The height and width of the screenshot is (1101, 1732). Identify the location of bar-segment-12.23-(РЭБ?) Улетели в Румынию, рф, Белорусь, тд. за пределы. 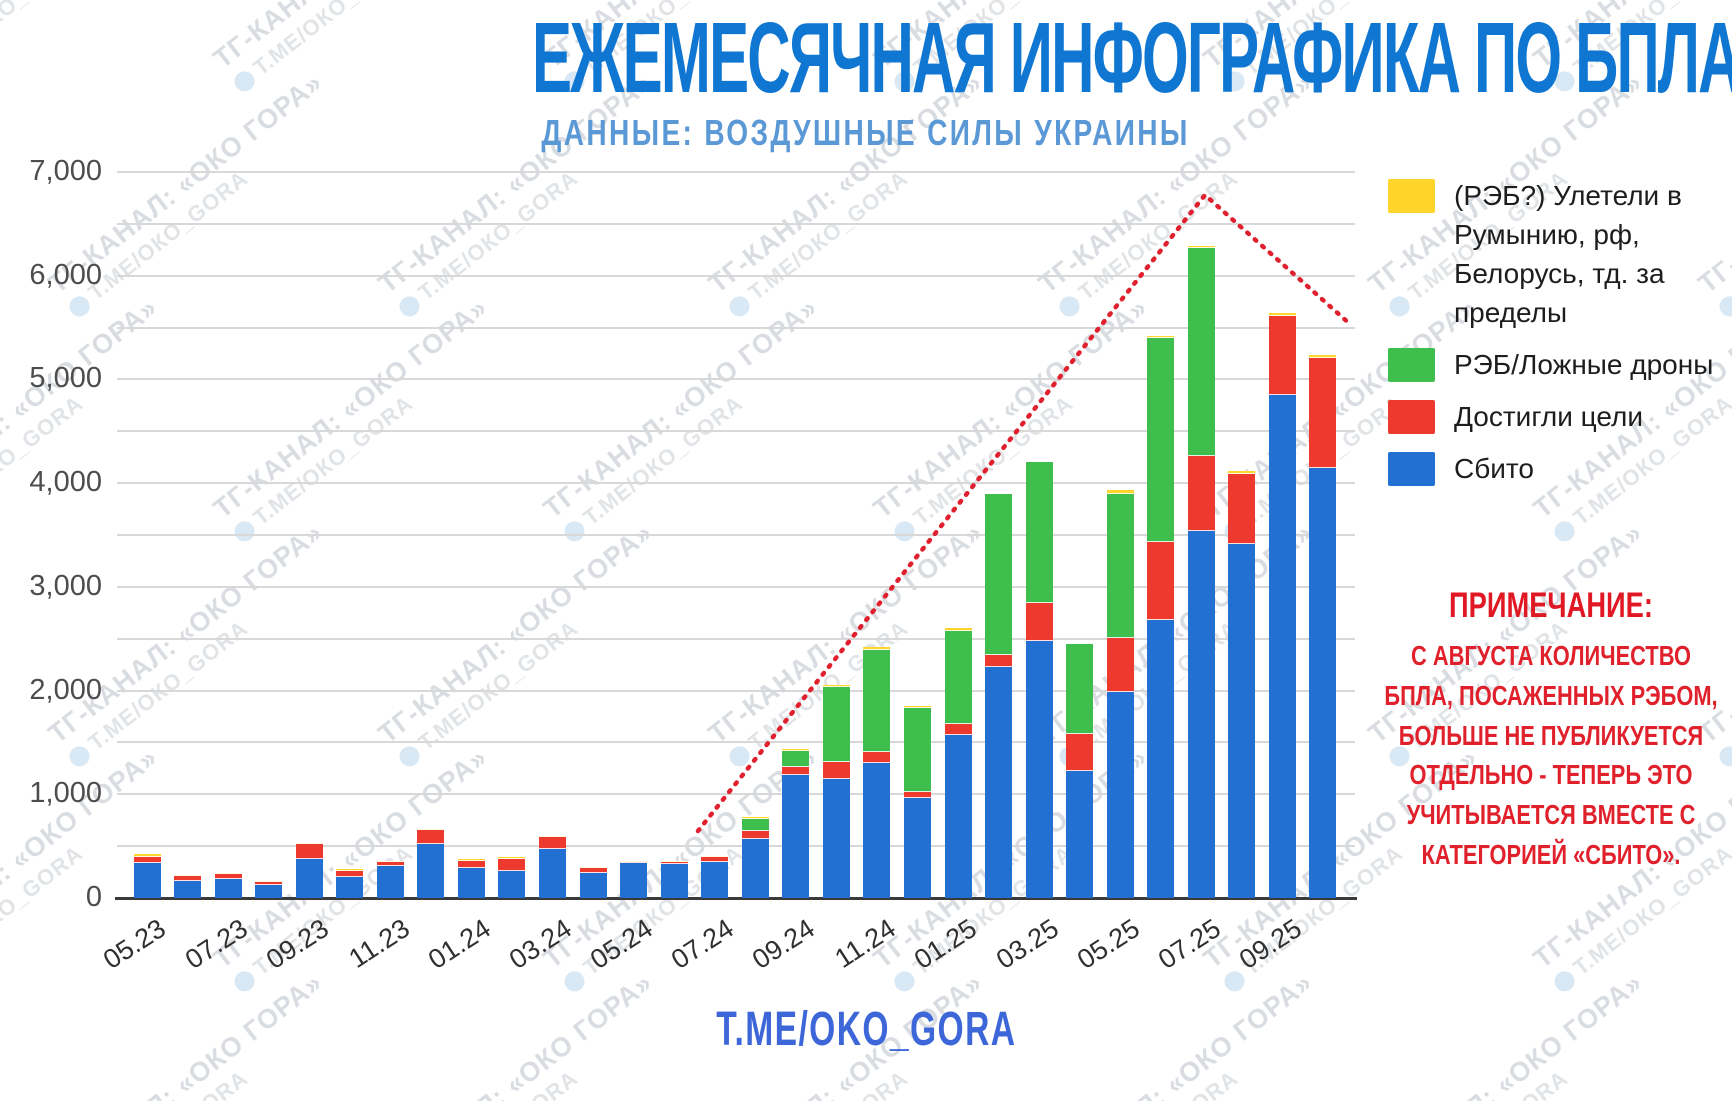
(431, 829).